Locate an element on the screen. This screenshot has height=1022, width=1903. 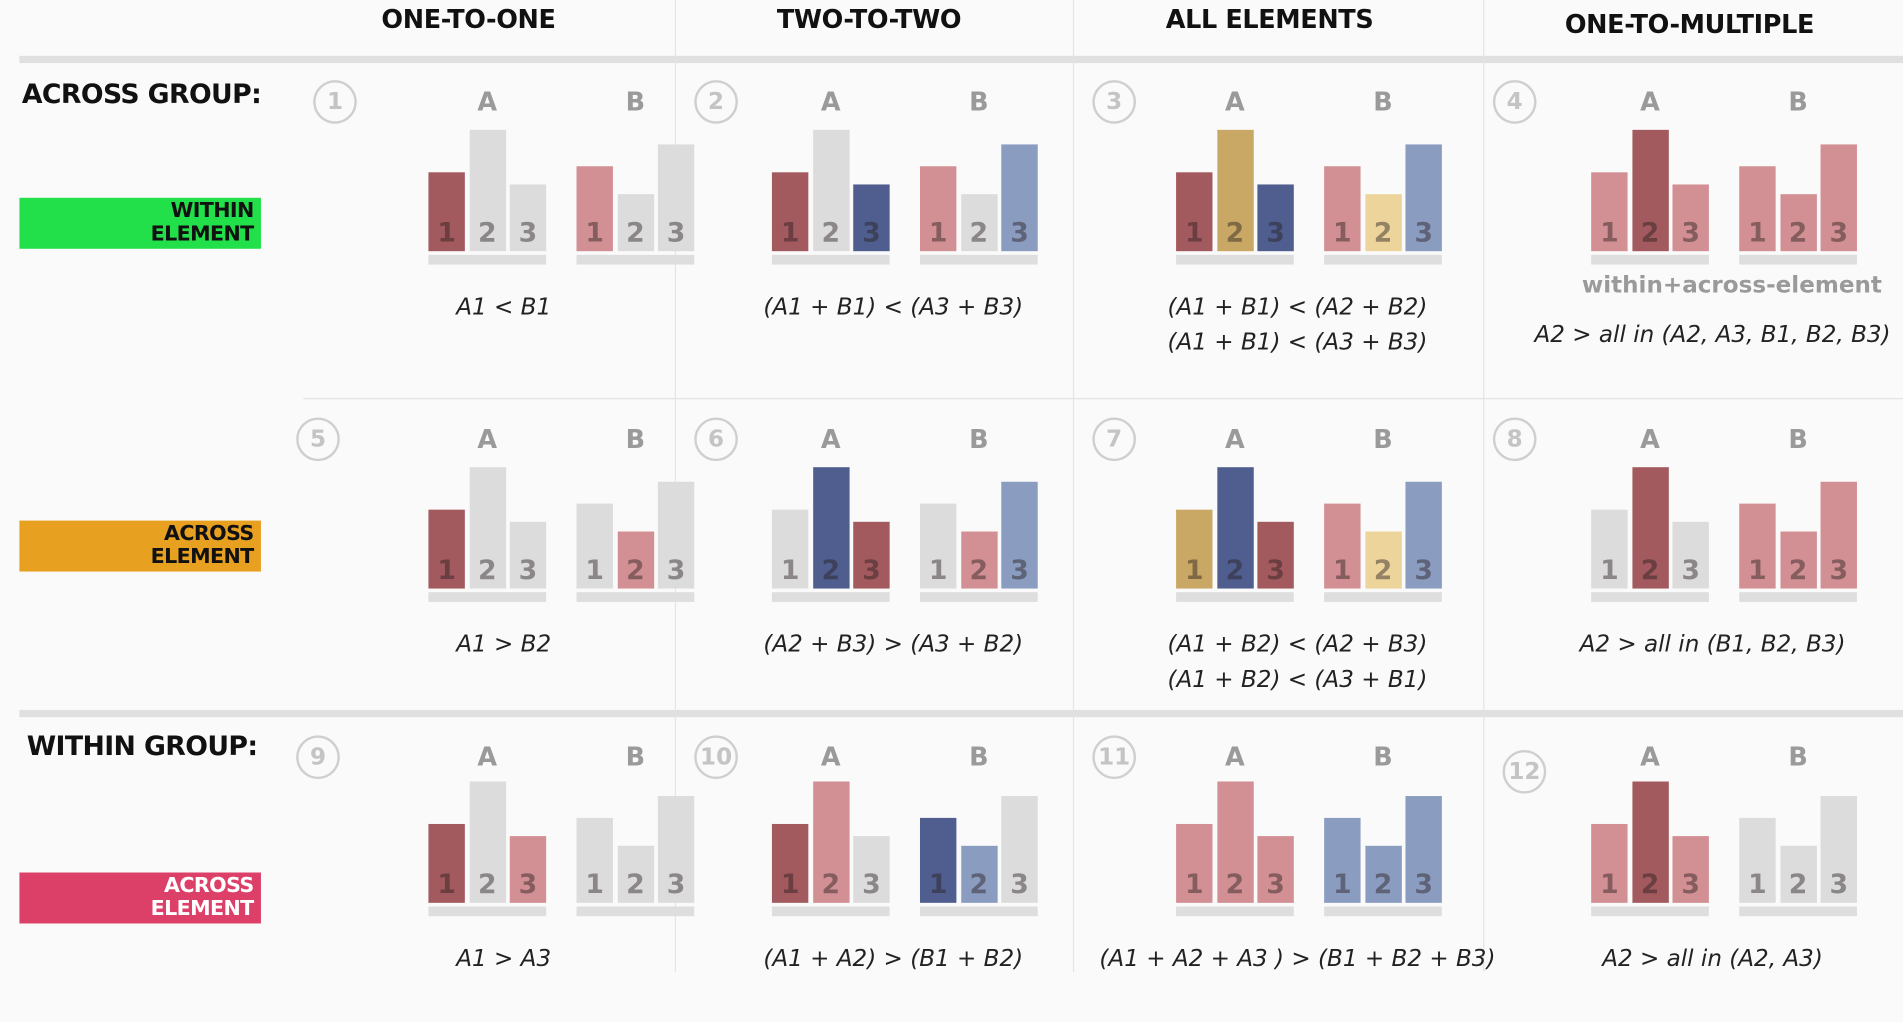
cell-number-badge: 12 is located at coordinates (1524, 771).